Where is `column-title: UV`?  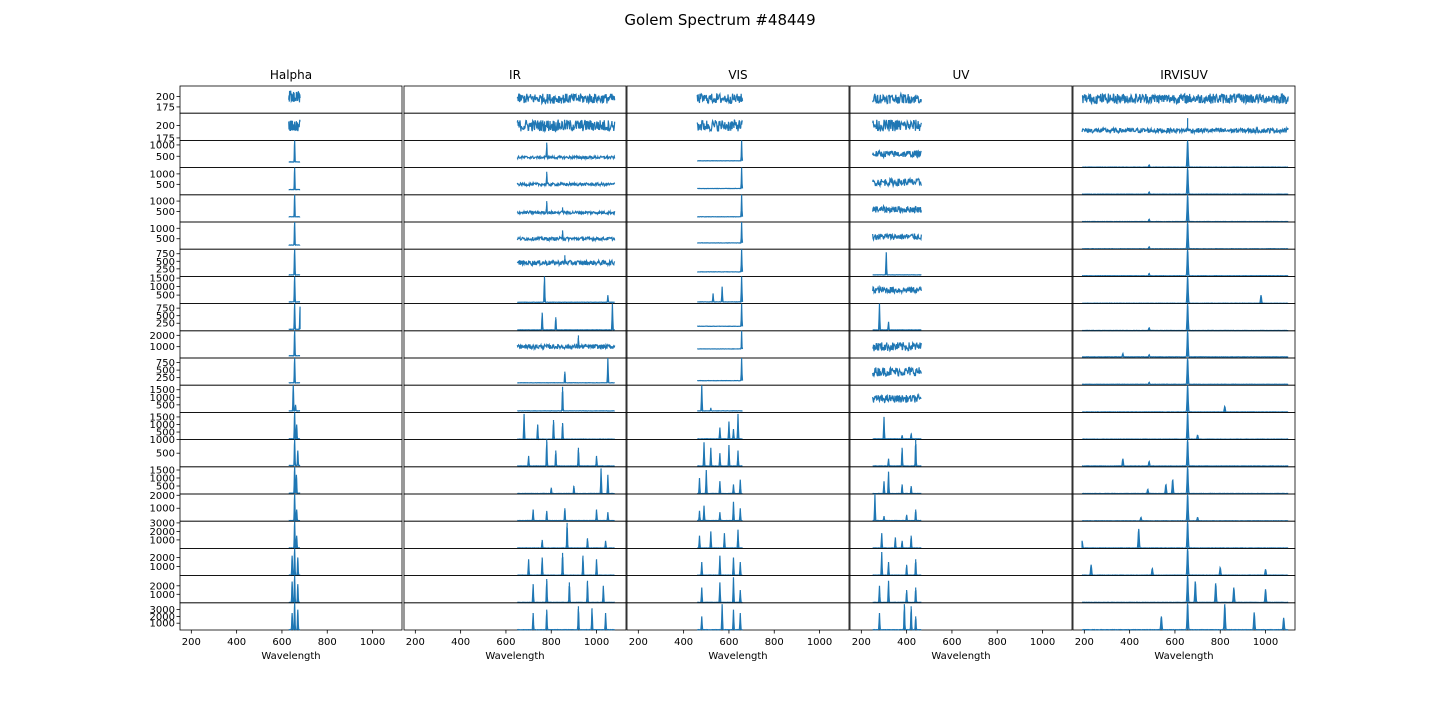
column-title: UV is located at coordinates (962, 75).